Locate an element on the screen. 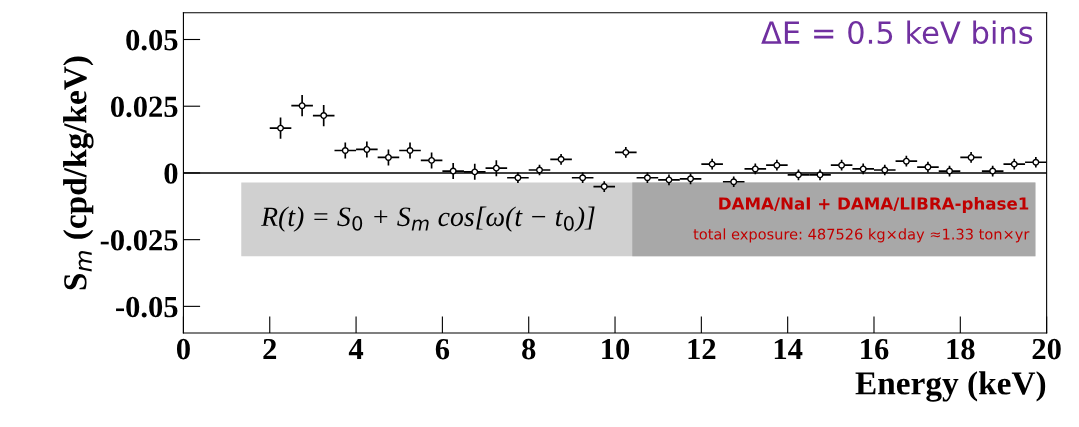 The width and height of the screenshot is (1079, 427). x-tick-label: 14 is located at coordinates (788, 349).